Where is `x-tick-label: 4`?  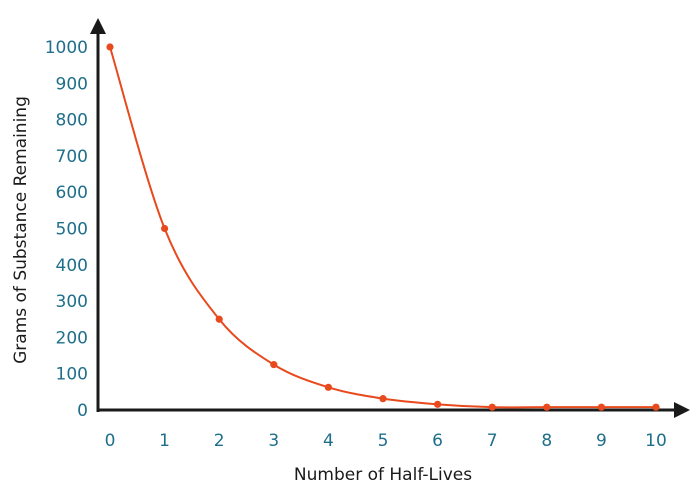
x-tick-label: 4 is located at coordinates (328, 441).